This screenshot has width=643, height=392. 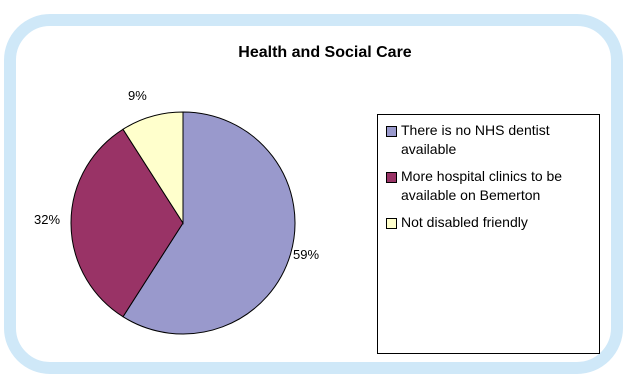 I want to click on legend-item-no-nhs-dentist: There is no NHS dentist available, so click(x=489, y=140).